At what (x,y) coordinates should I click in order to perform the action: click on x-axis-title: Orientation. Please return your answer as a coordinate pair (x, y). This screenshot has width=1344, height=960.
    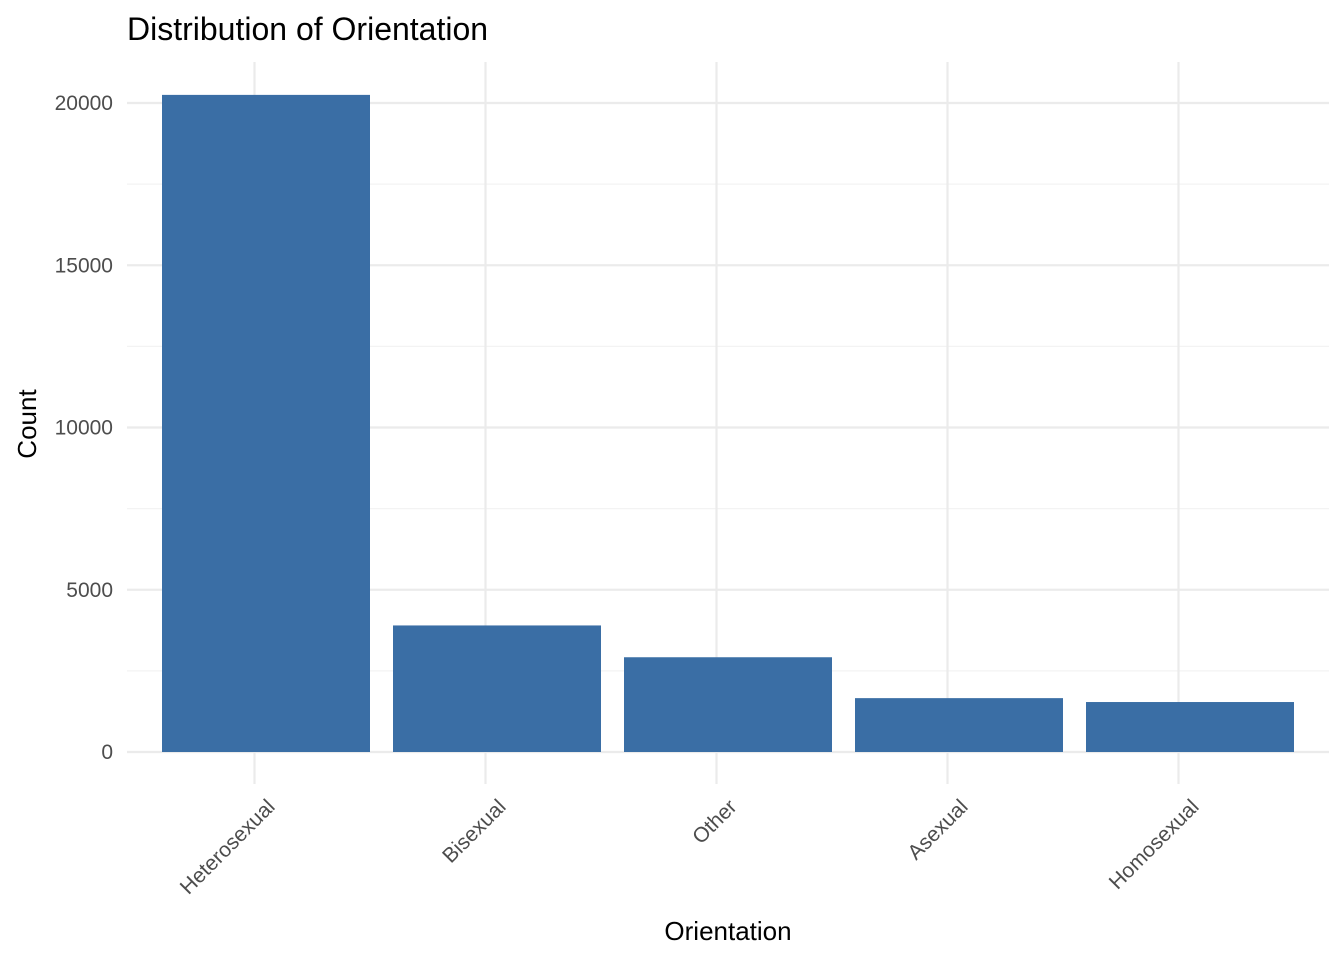
    Looking at the image, I should click on (727, 931).